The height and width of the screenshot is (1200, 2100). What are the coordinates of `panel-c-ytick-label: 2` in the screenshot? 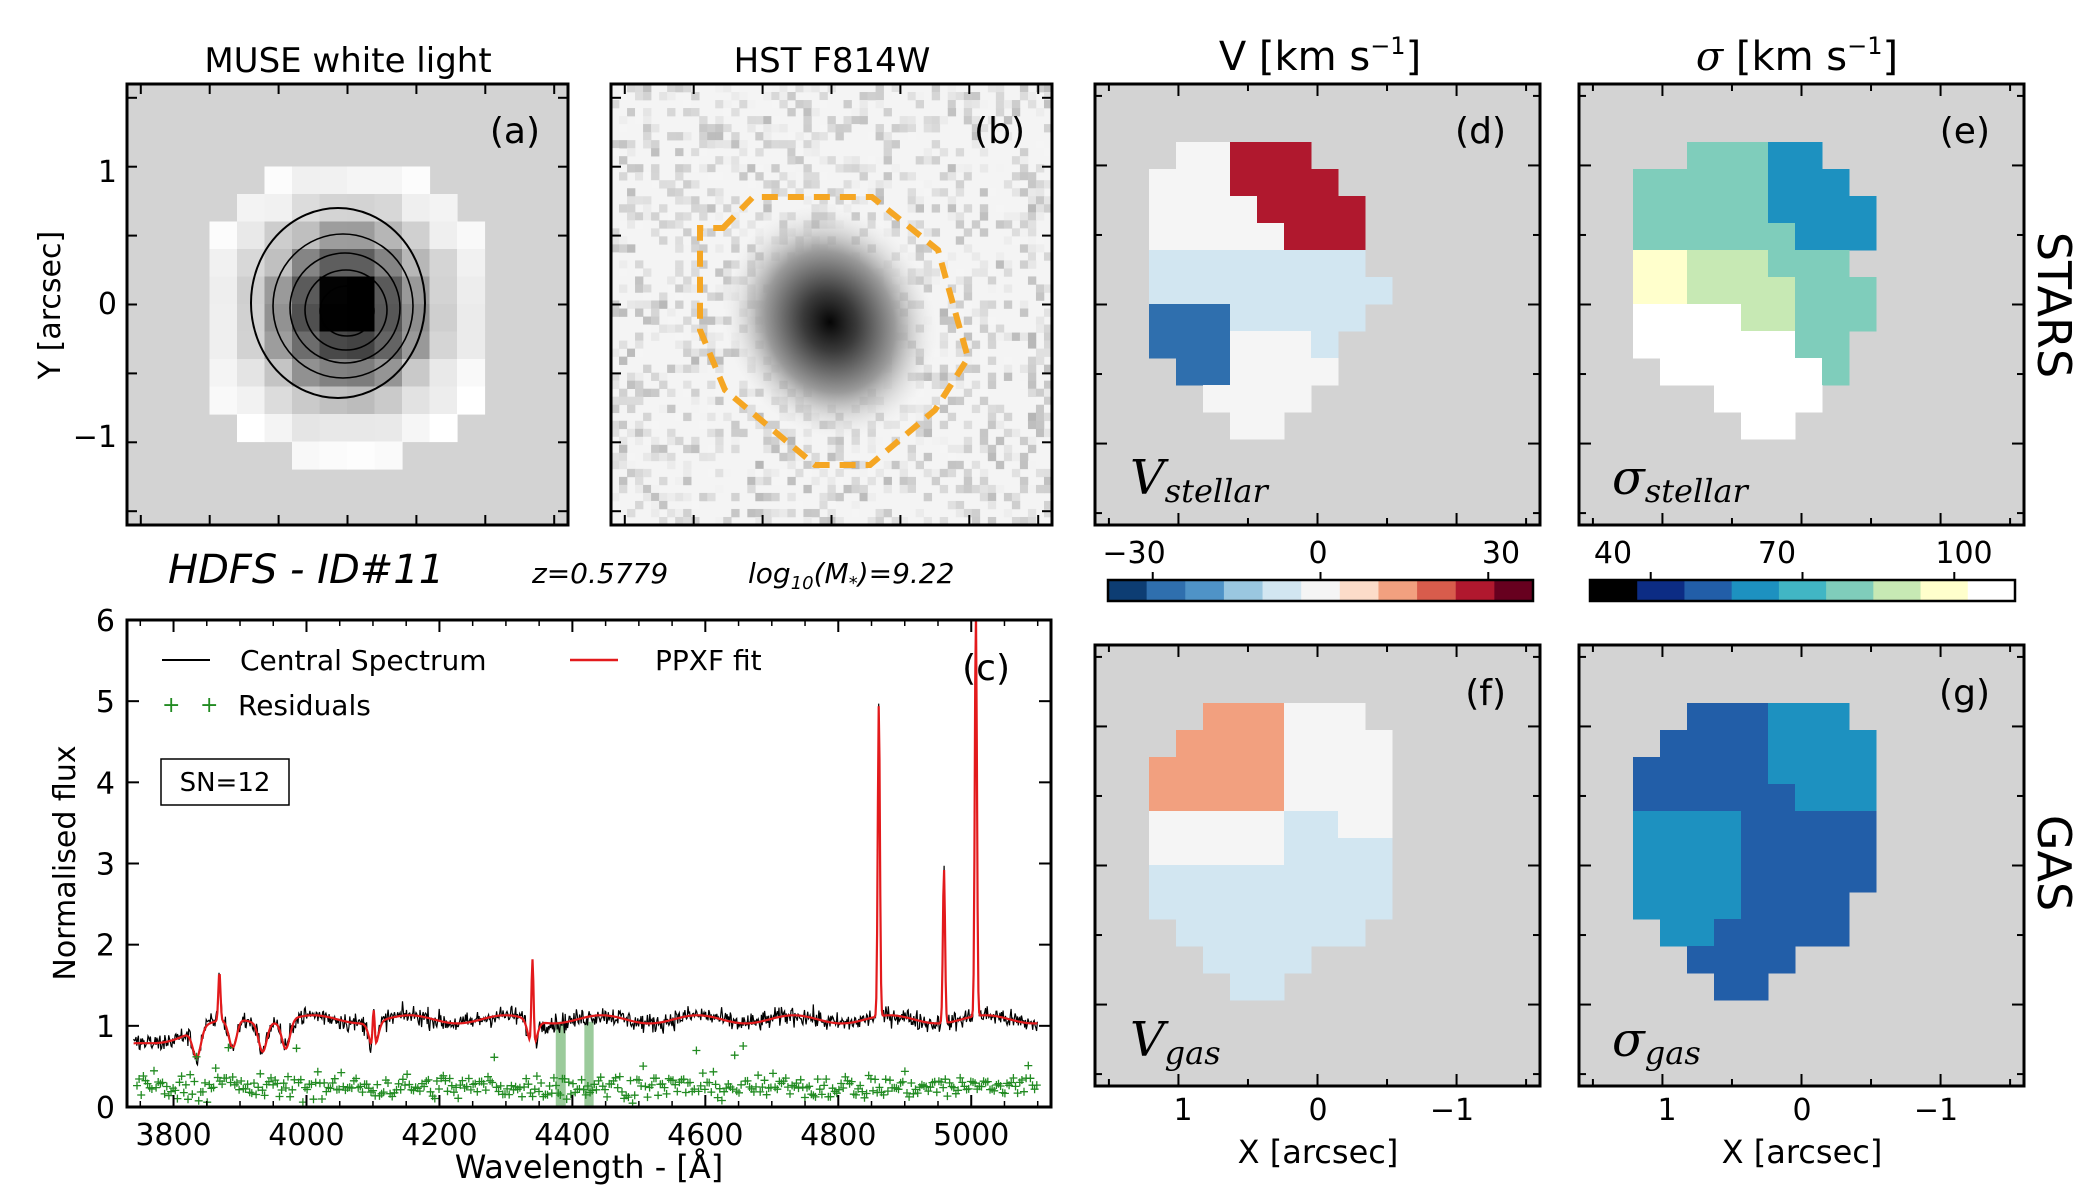 It's located at (105, 946).